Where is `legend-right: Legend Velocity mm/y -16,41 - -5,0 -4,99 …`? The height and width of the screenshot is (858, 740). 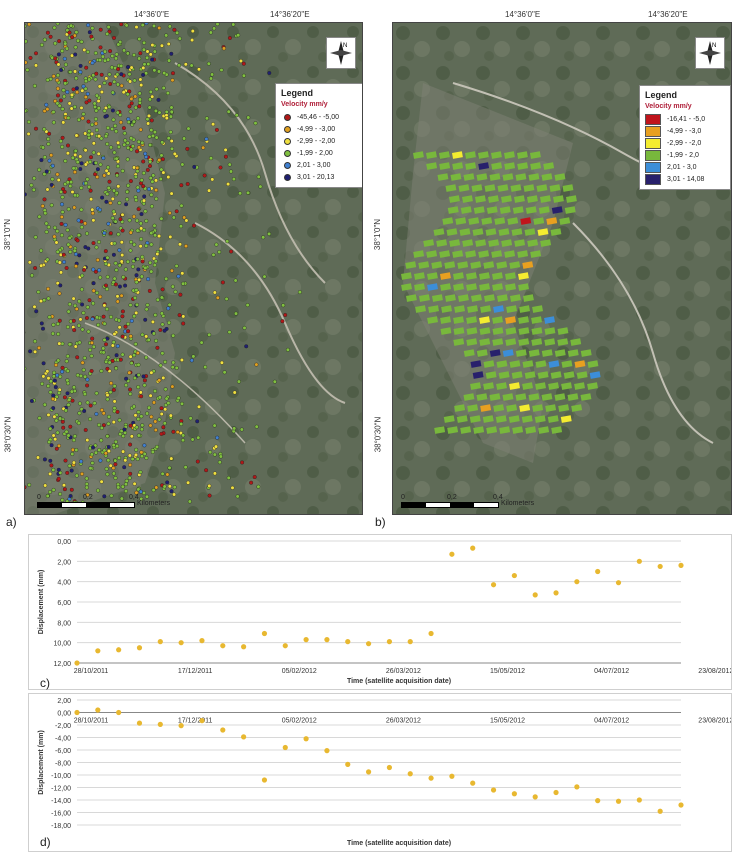 legend-right: Legend Velocity mm/y -16,41 - -5,0 -4,99 … is located at coordinates (685, 137).